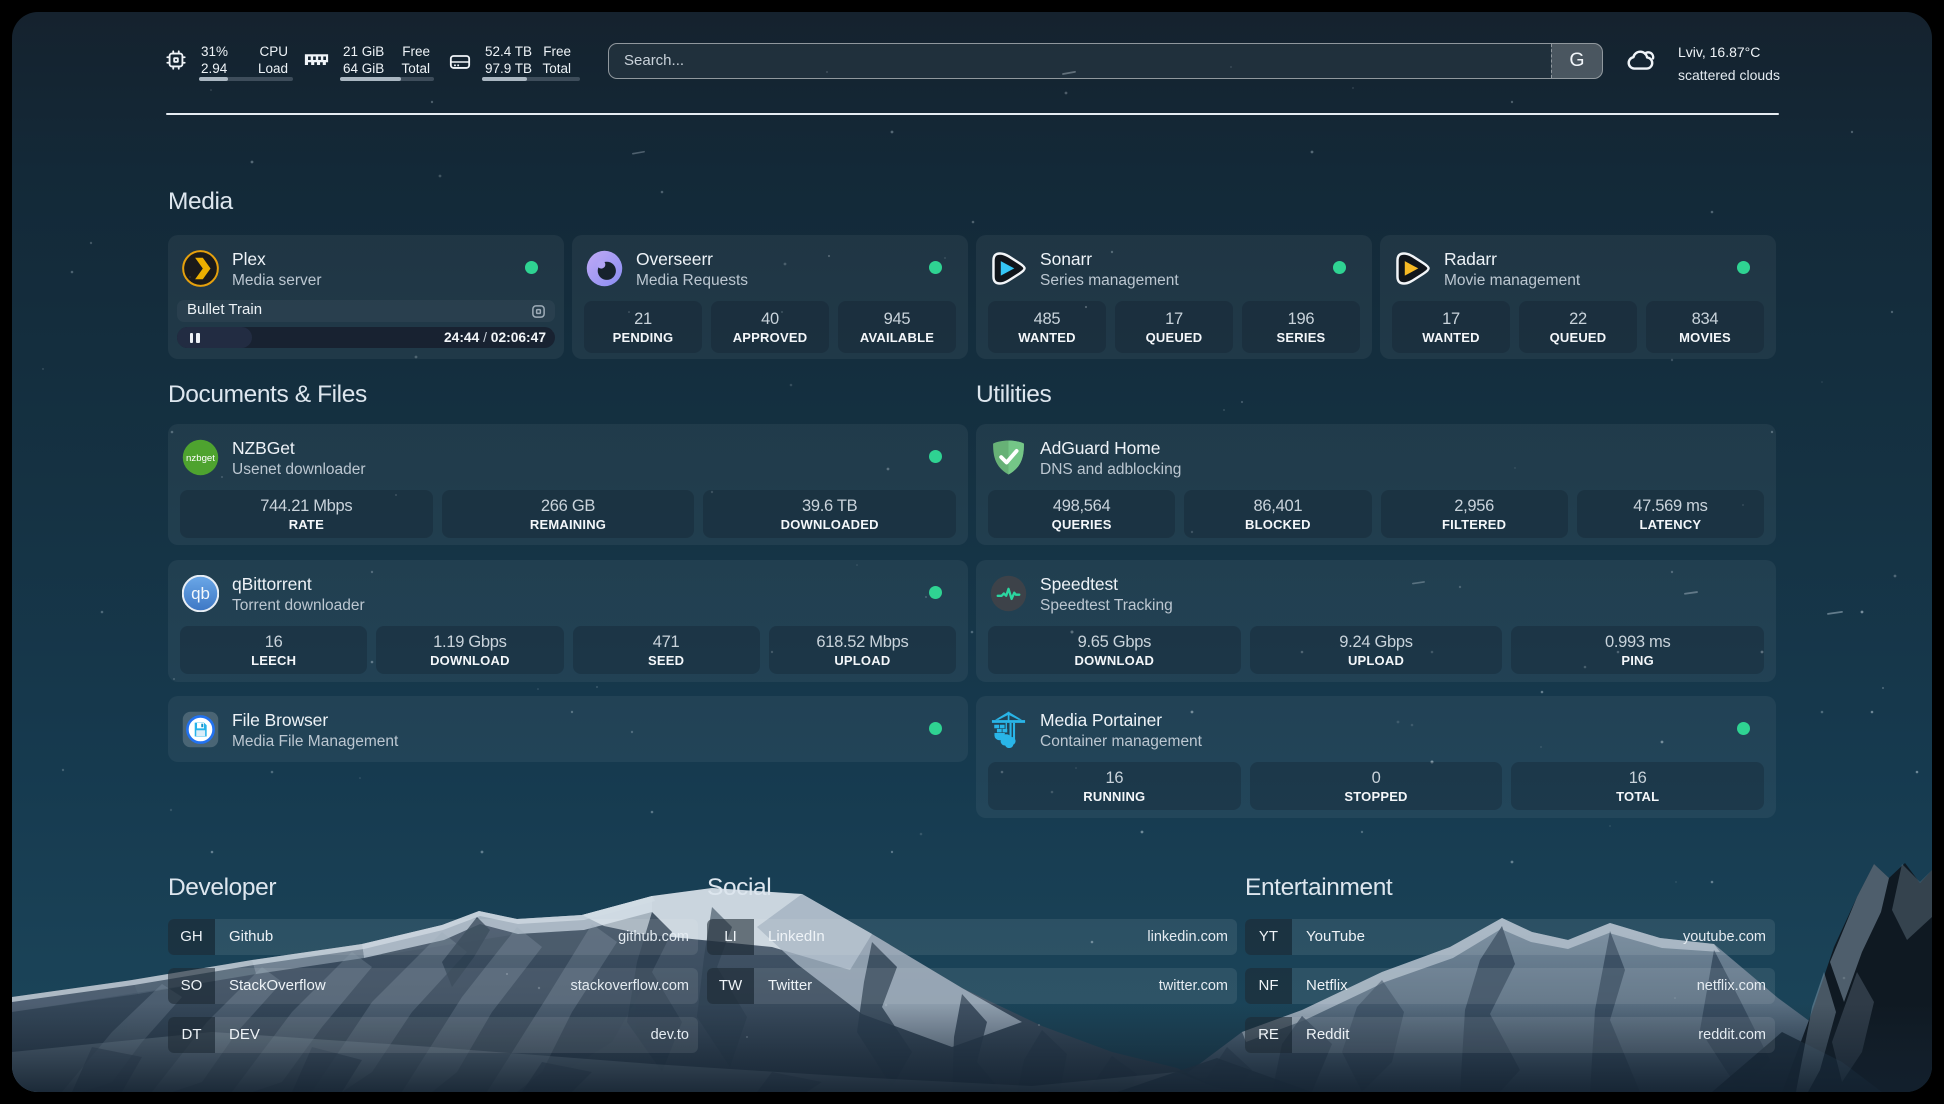 The height and width of the screenshot is (1104, 1944). What do you see at coordinates (200, 458) in the screenshot?
I see `svg-text: nzbget` at bounding box center [200, 458].